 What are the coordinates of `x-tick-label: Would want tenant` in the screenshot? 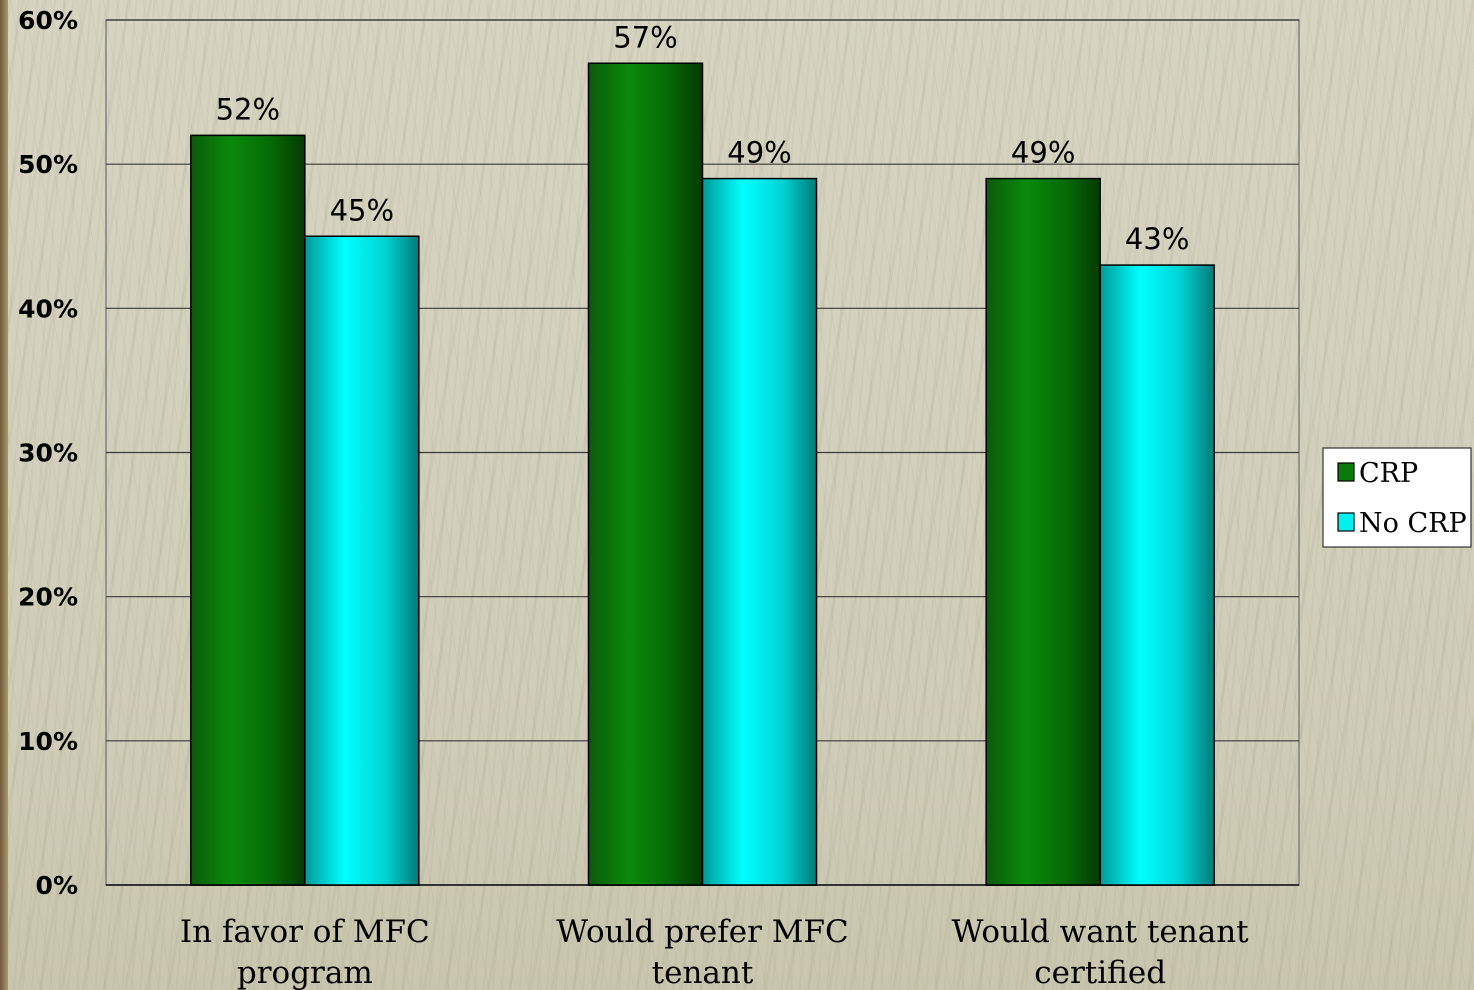 It's located at (1101, 932).